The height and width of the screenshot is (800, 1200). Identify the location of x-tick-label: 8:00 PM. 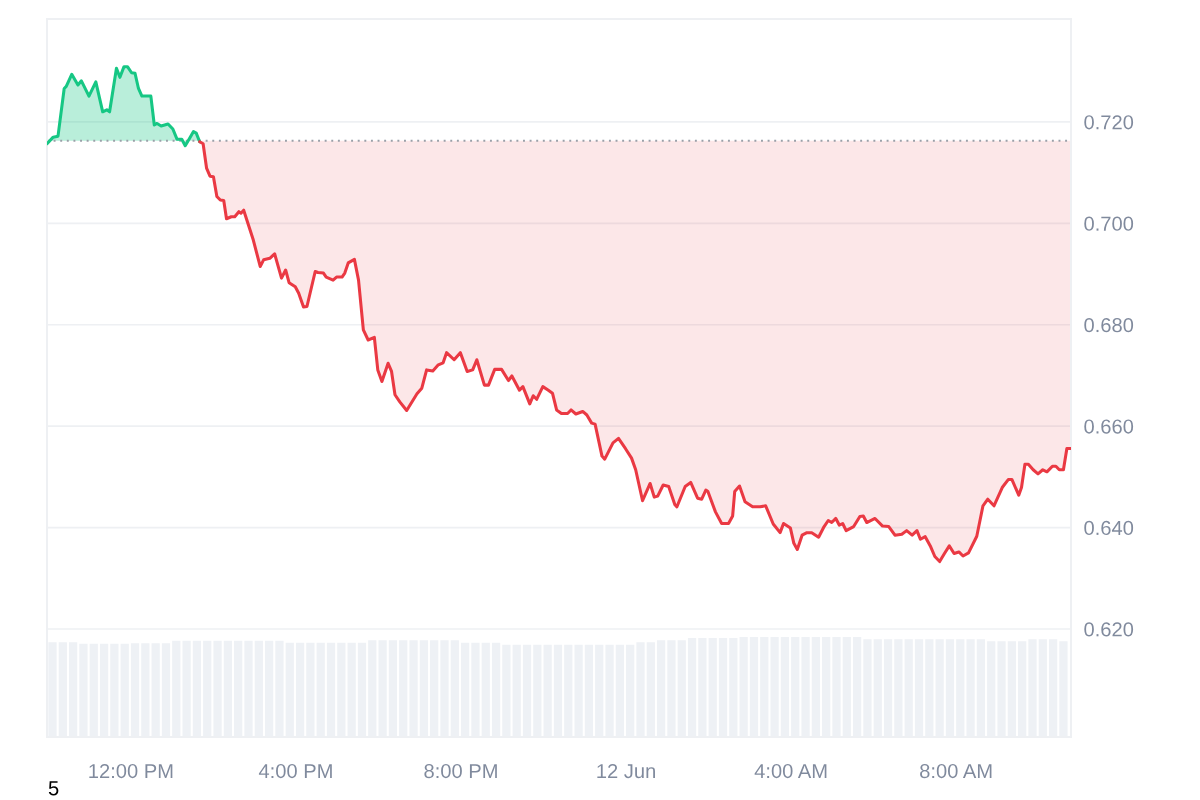
(460, 771).